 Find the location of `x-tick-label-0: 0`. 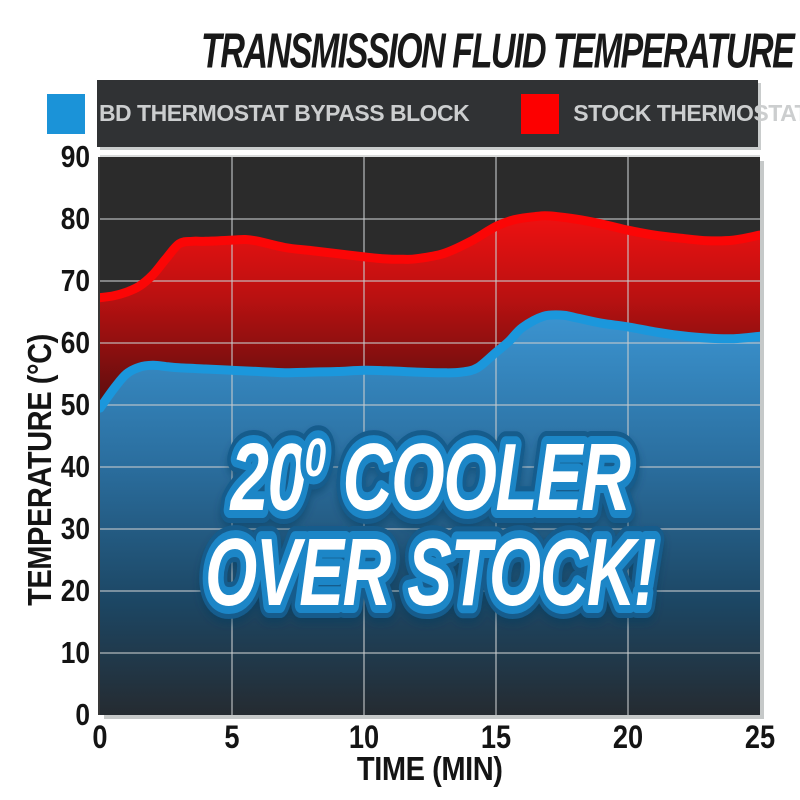

x-tick-label-0: 0 is located at coordinates (100, 737).